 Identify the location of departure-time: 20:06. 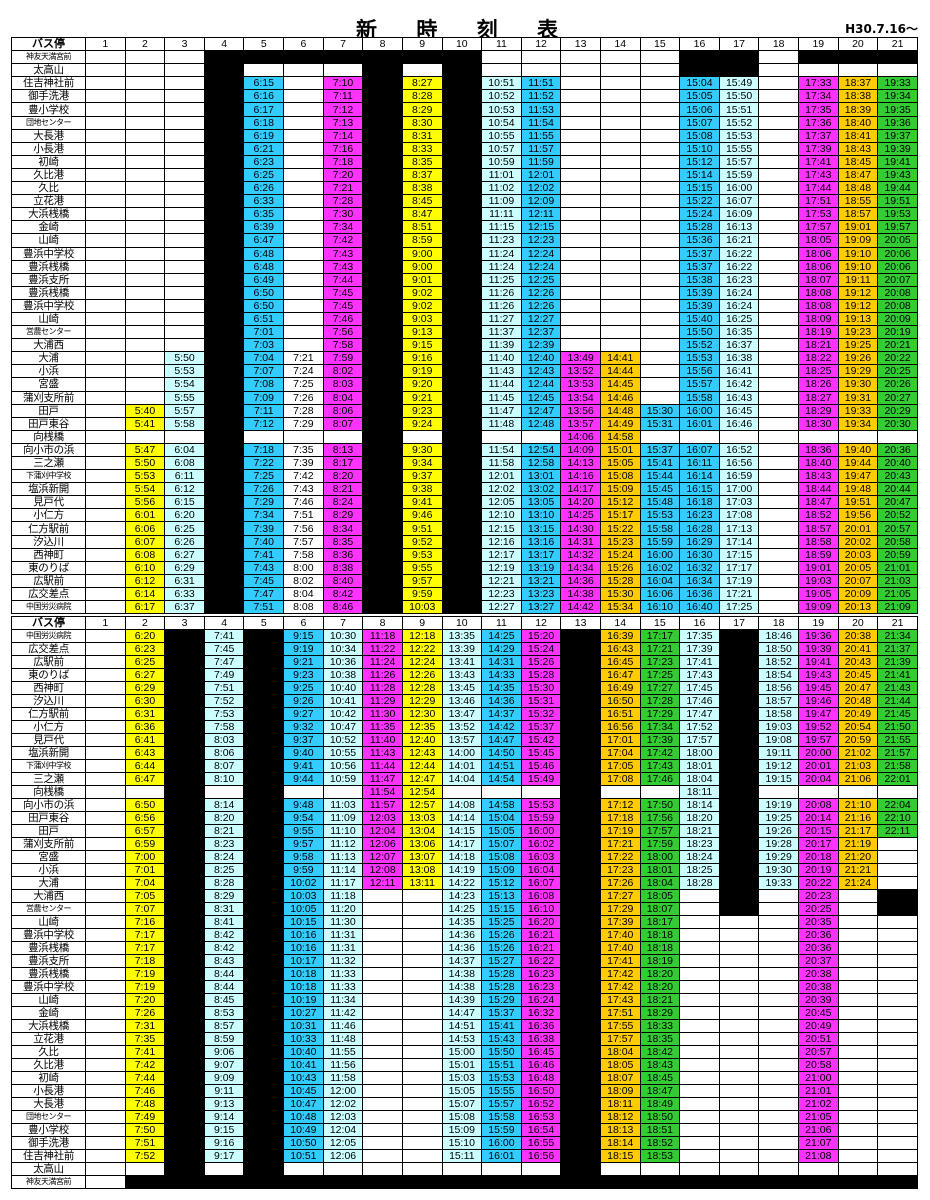
(897, 266).